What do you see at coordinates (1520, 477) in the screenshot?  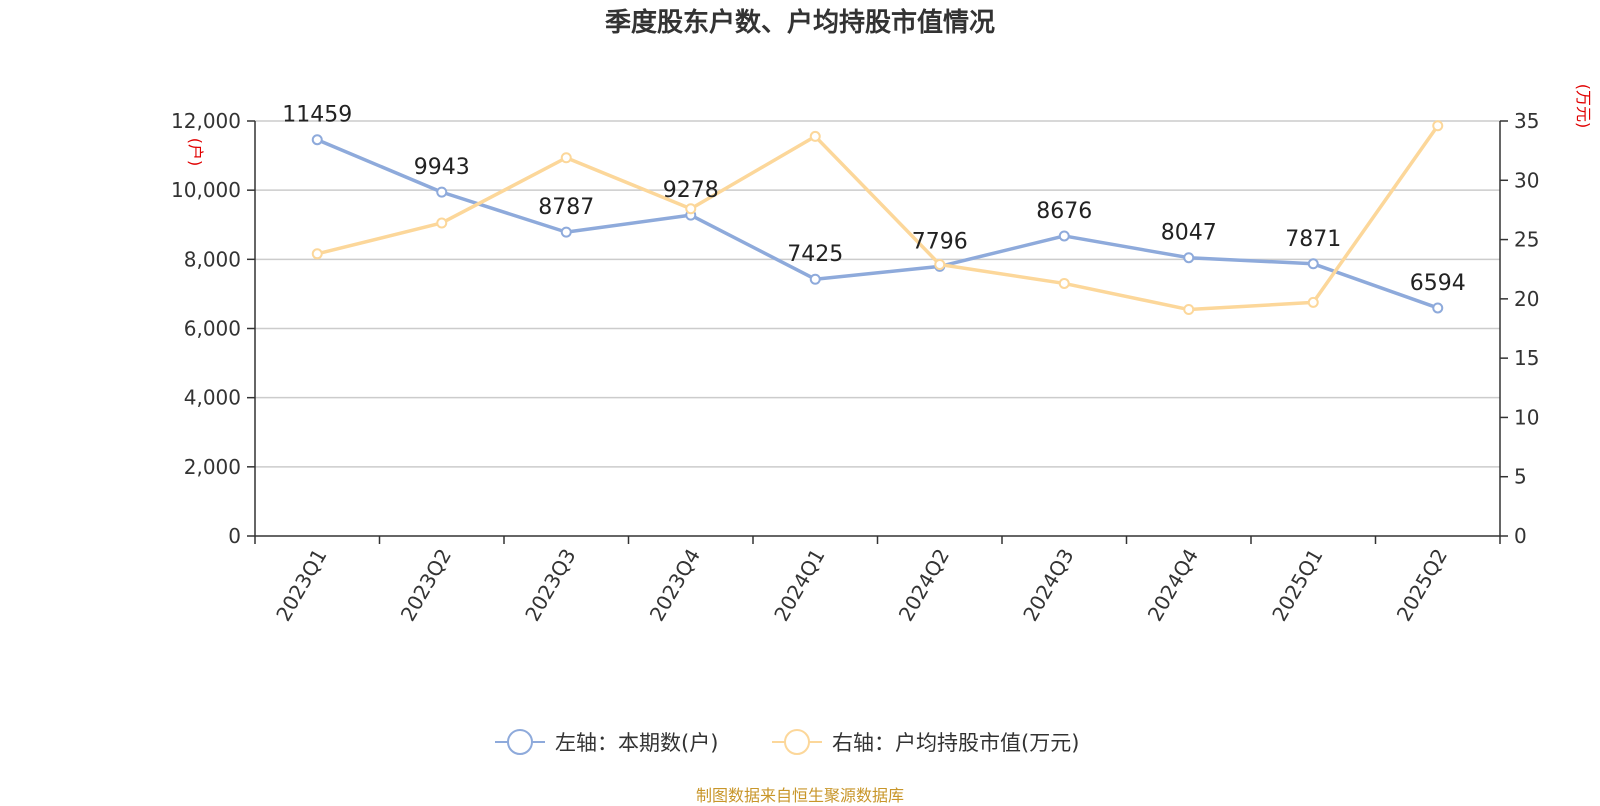 I see `y-right-tick-label: 5` at bounding box center [1520, 477].